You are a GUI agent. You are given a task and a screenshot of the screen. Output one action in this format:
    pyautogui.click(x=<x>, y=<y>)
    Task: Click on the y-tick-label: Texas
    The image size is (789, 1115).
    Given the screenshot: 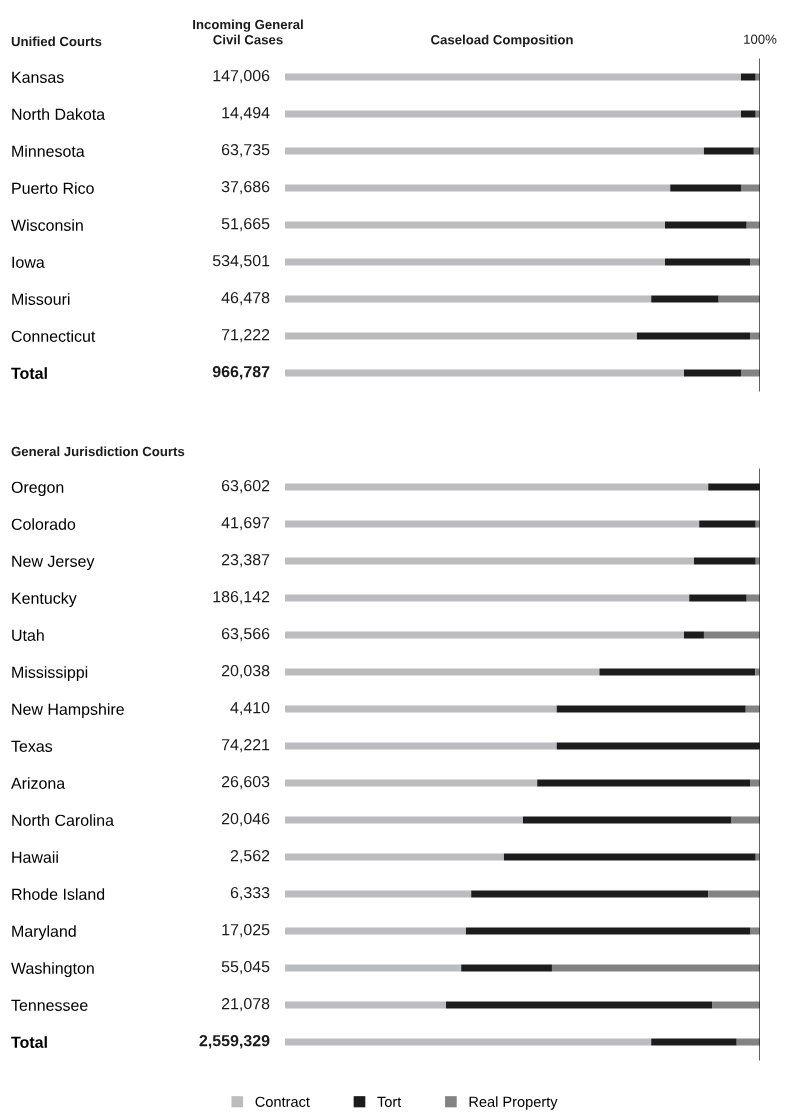 What is the action you would take?
    pyautogui.click(x=32, y=746)
    